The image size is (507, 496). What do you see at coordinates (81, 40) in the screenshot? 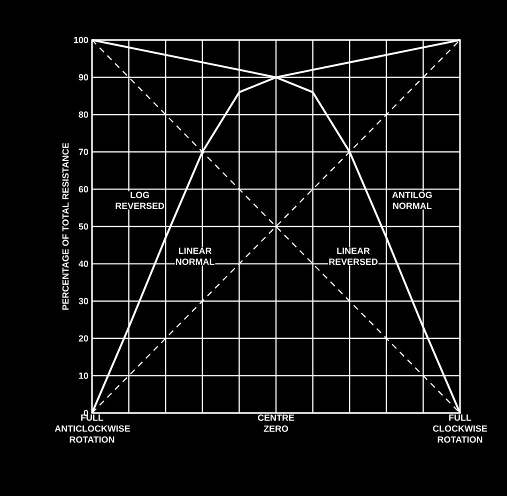
I see `y-tick-label: 100` at bounding box center [81, 40].